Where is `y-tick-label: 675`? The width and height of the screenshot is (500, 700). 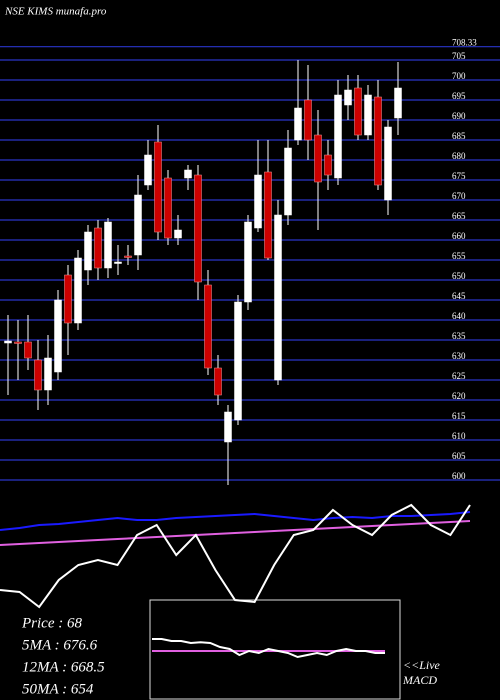
y-tick-label: 675 is located at coordinates (459, 176).